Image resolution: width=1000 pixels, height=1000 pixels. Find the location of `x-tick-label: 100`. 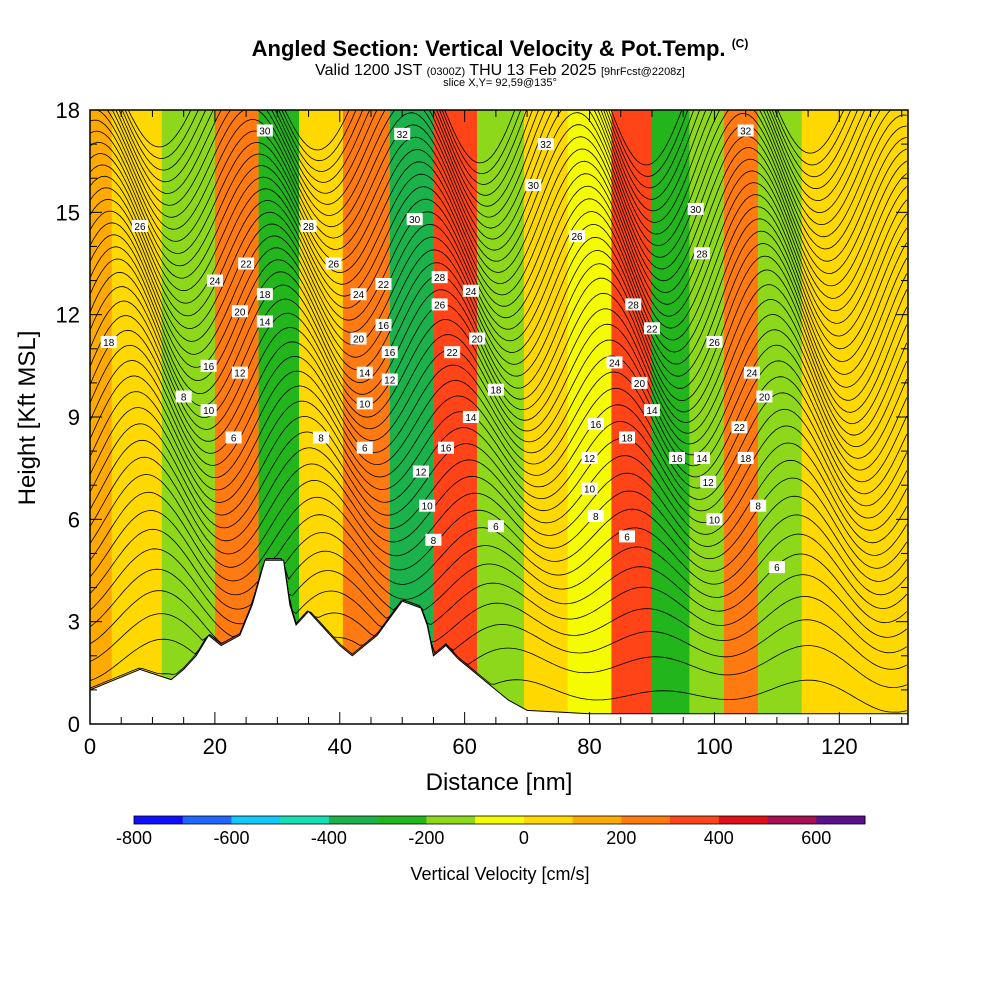

x-tick-label: 100 is located at coordinates (714, 746).